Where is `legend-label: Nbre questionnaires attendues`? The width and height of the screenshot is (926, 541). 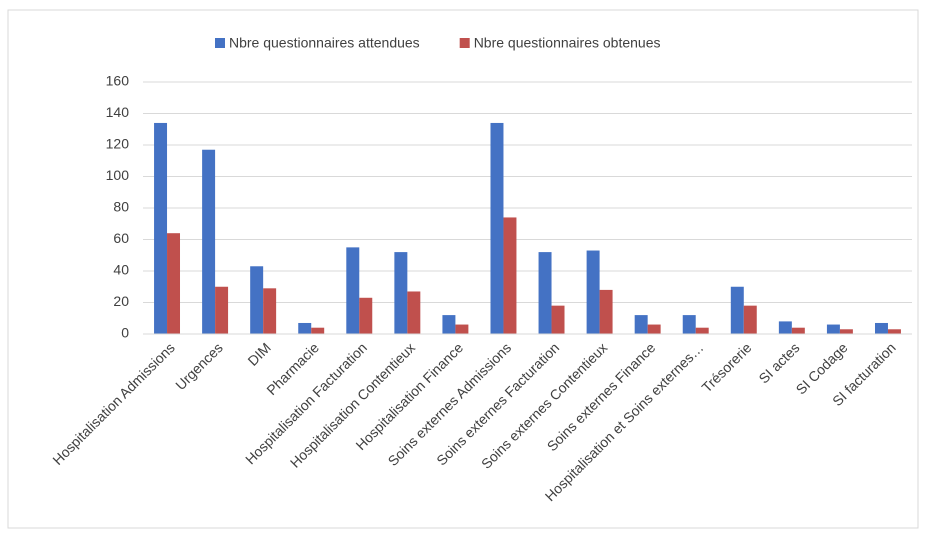 legend-label: Nbre questionnaires attendues is located at coordinates (324, 43).